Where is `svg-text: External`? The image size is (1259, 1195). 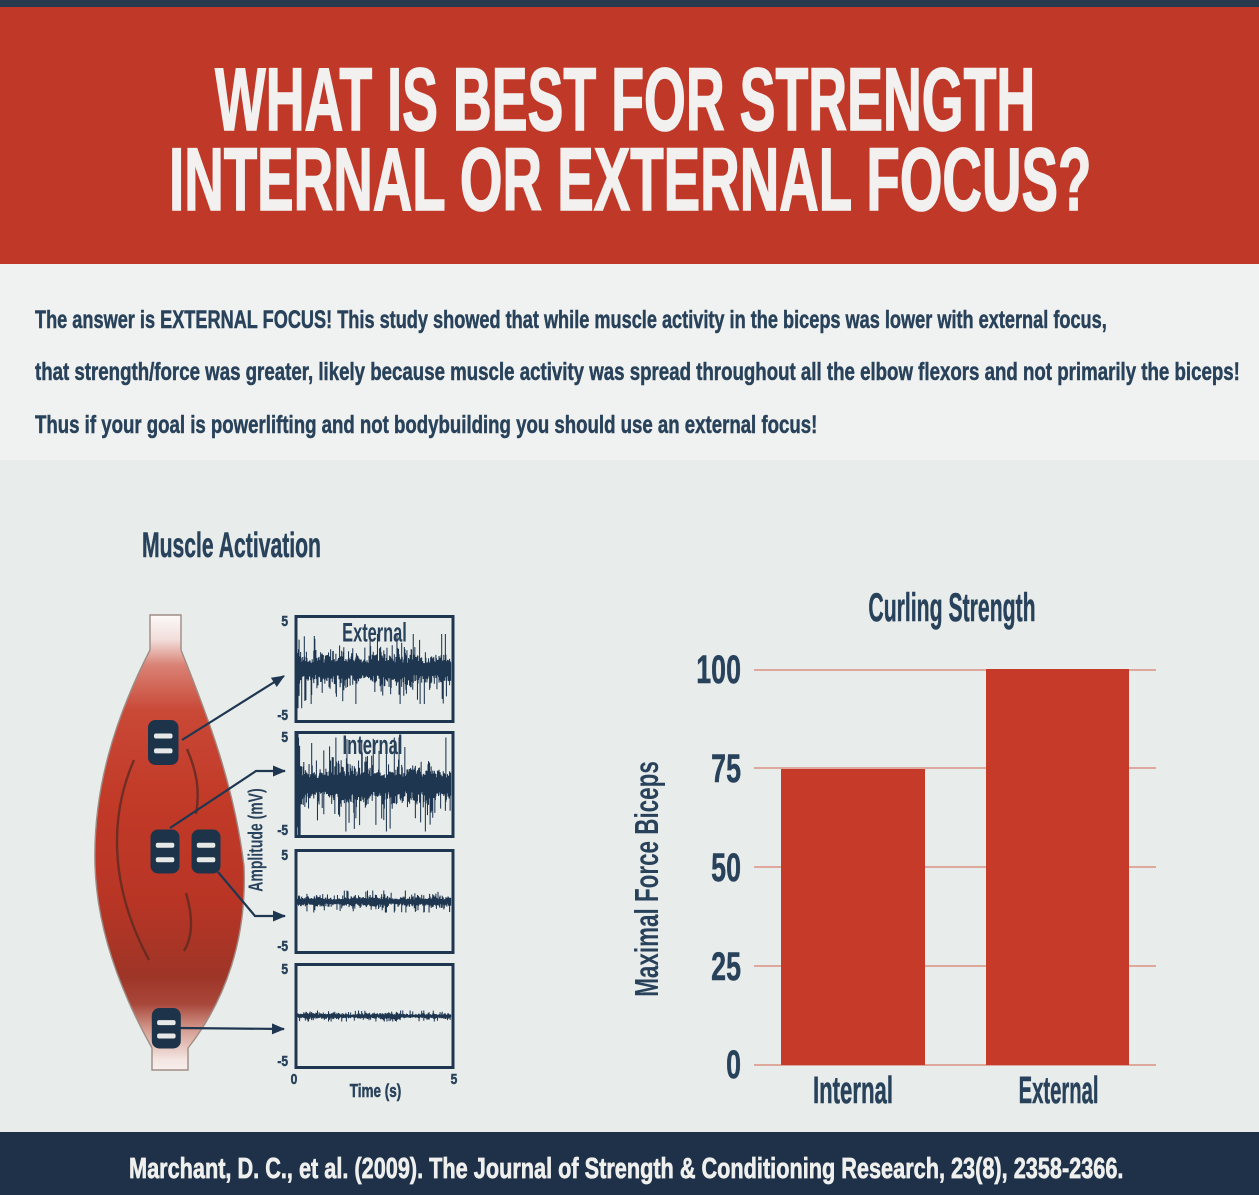 svg-text: External is located at coordinates (374, 632).